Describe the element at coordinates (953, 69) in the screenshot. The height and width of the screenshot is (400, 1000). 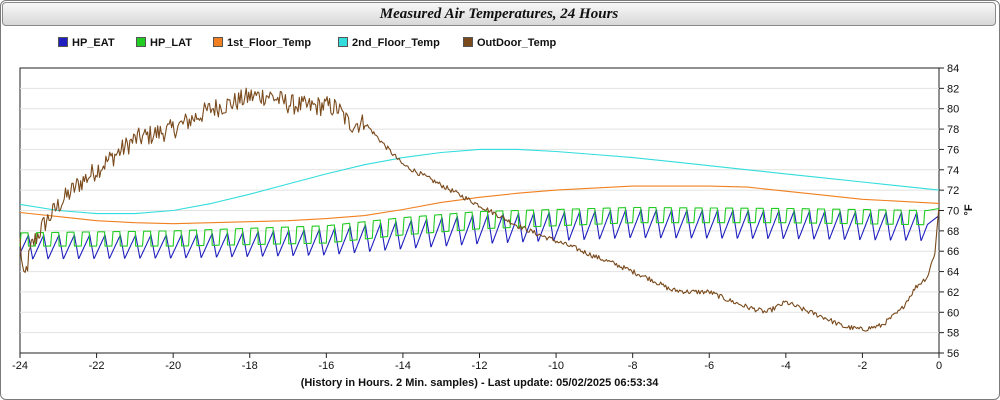
I see `y-tick-label: 84` at that location.